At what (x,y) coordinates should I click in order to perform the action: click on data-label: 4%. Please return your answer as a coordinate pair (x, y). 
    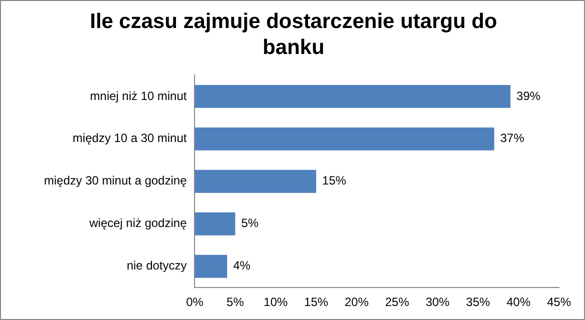
    Looking at the image, I should click on (242, 265).